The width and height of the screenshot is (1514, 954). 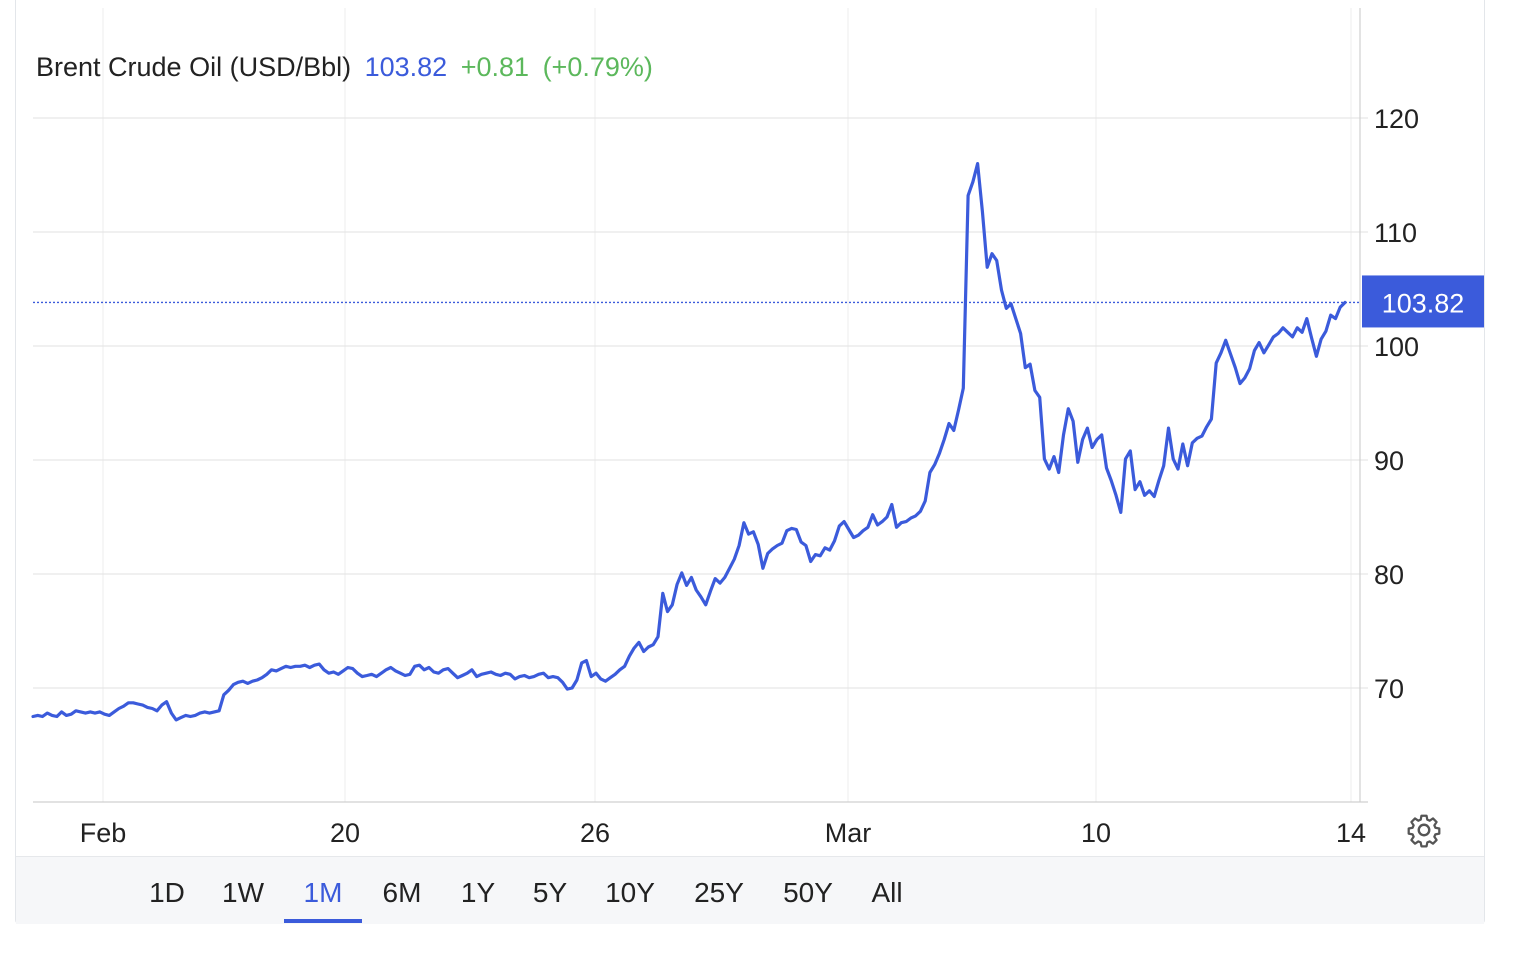 I want to click on x-tick-label: 10, so click(x=1096, y=833).